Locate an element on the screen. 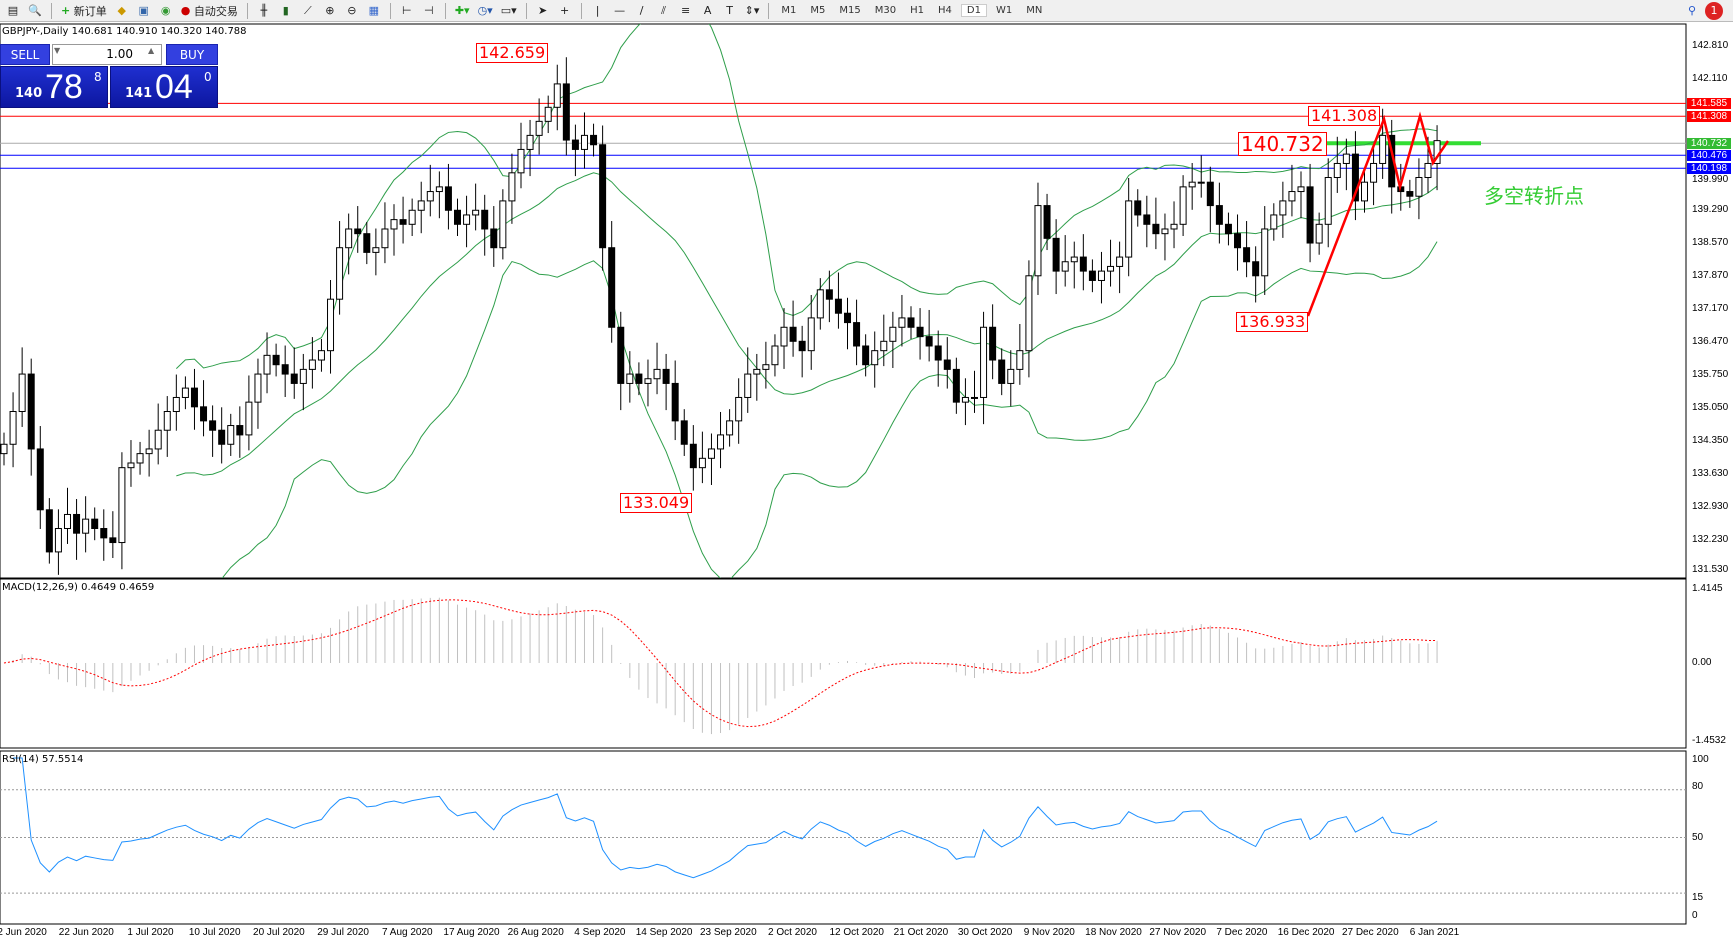 The width and height of the screenshot is (1733, 942). timeframe-m5: M5 is located at coordinates (818, 10).